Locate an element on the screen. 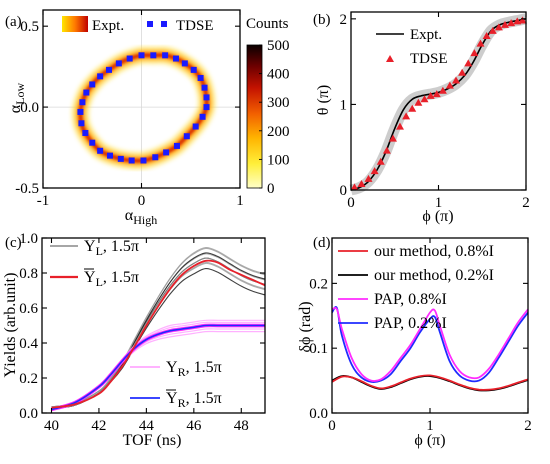 This screenshot has width=550, height=464. legend-label: our method, 0.8%I is located at coordinates (434, 251).